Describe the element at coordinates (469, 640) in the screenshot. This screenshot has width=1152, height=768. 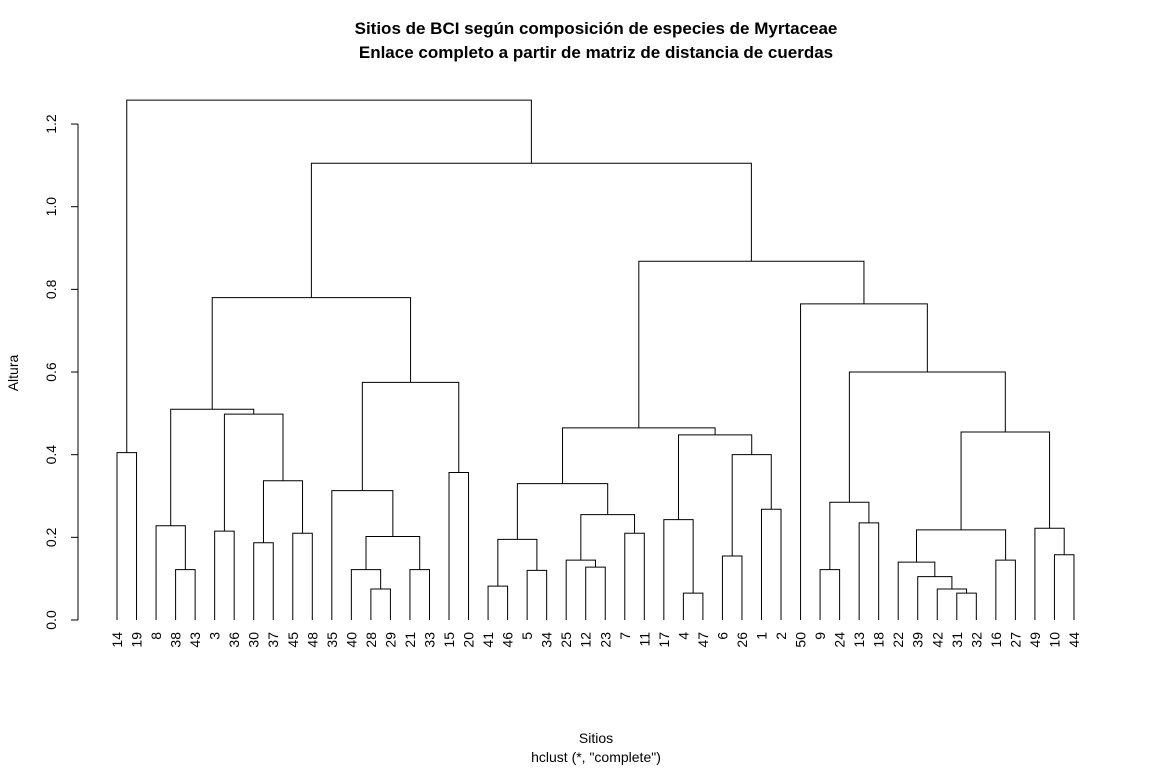
I see `leaf-label: 20` at that location.